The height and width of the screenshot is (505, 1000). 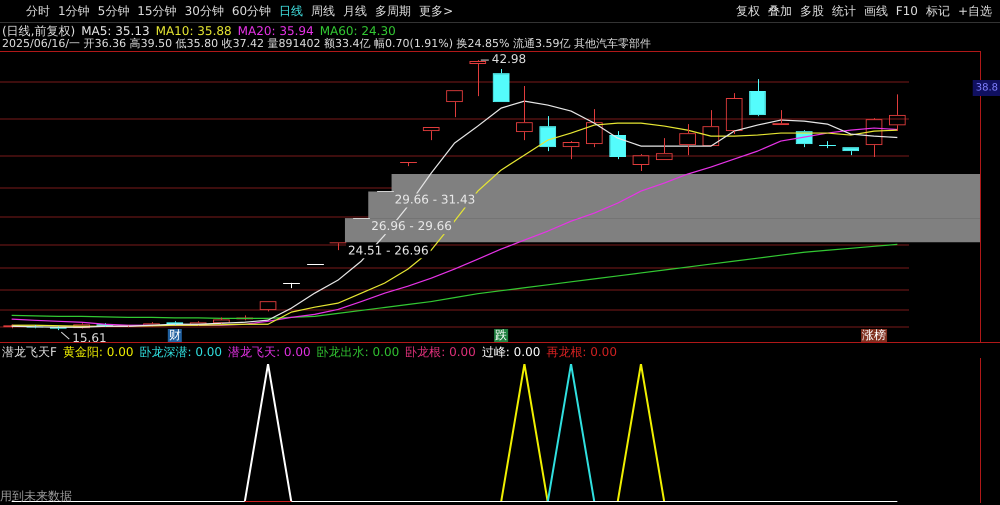 What do you see at coordinates (174, 335) in the screenshot?
I see `annotation: 财` at bounding box center [174, 335].